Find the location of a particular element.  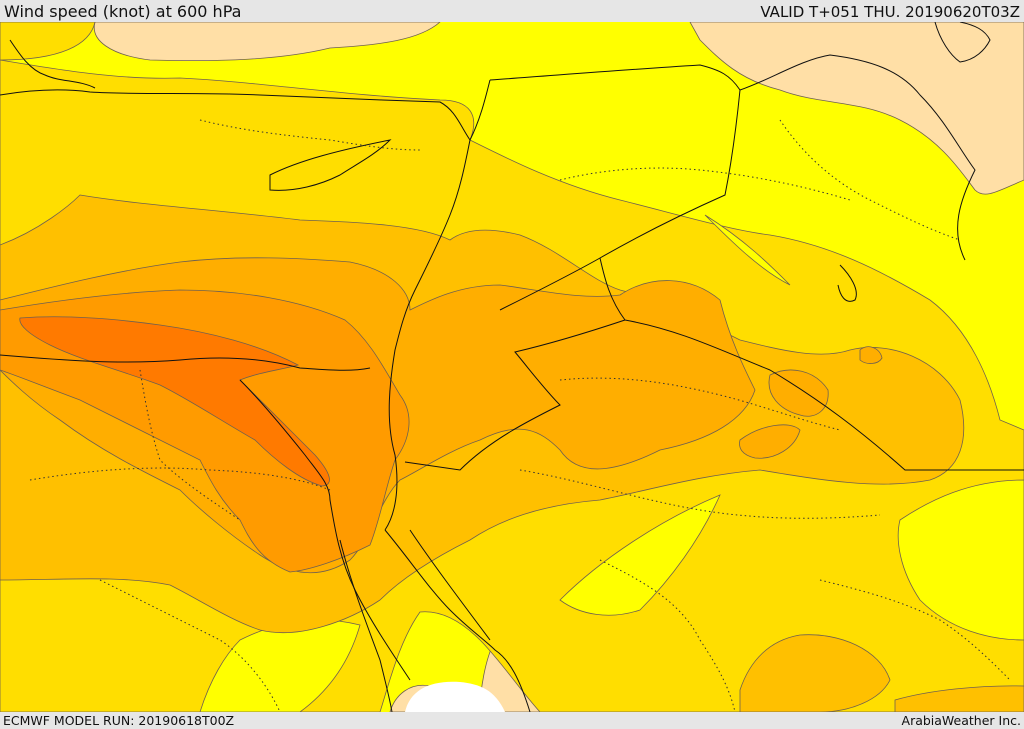

border-egypt-sudan is located at coordinates (366, 625).